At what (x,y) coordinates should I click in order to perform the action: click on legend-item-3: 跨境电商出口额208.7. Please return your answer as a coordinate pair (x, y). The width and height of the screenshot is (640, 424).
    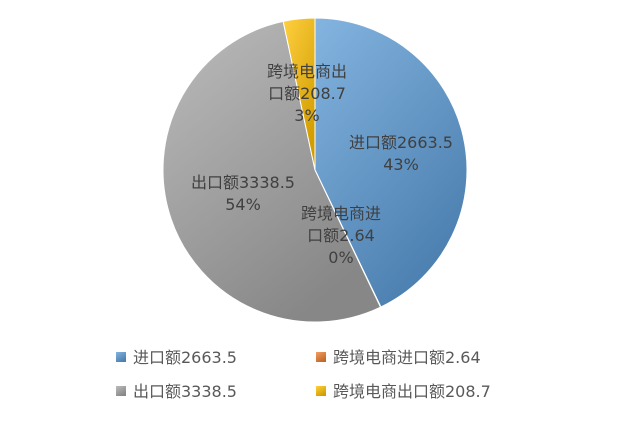
    Looking at the image, I should click on (403, 391).